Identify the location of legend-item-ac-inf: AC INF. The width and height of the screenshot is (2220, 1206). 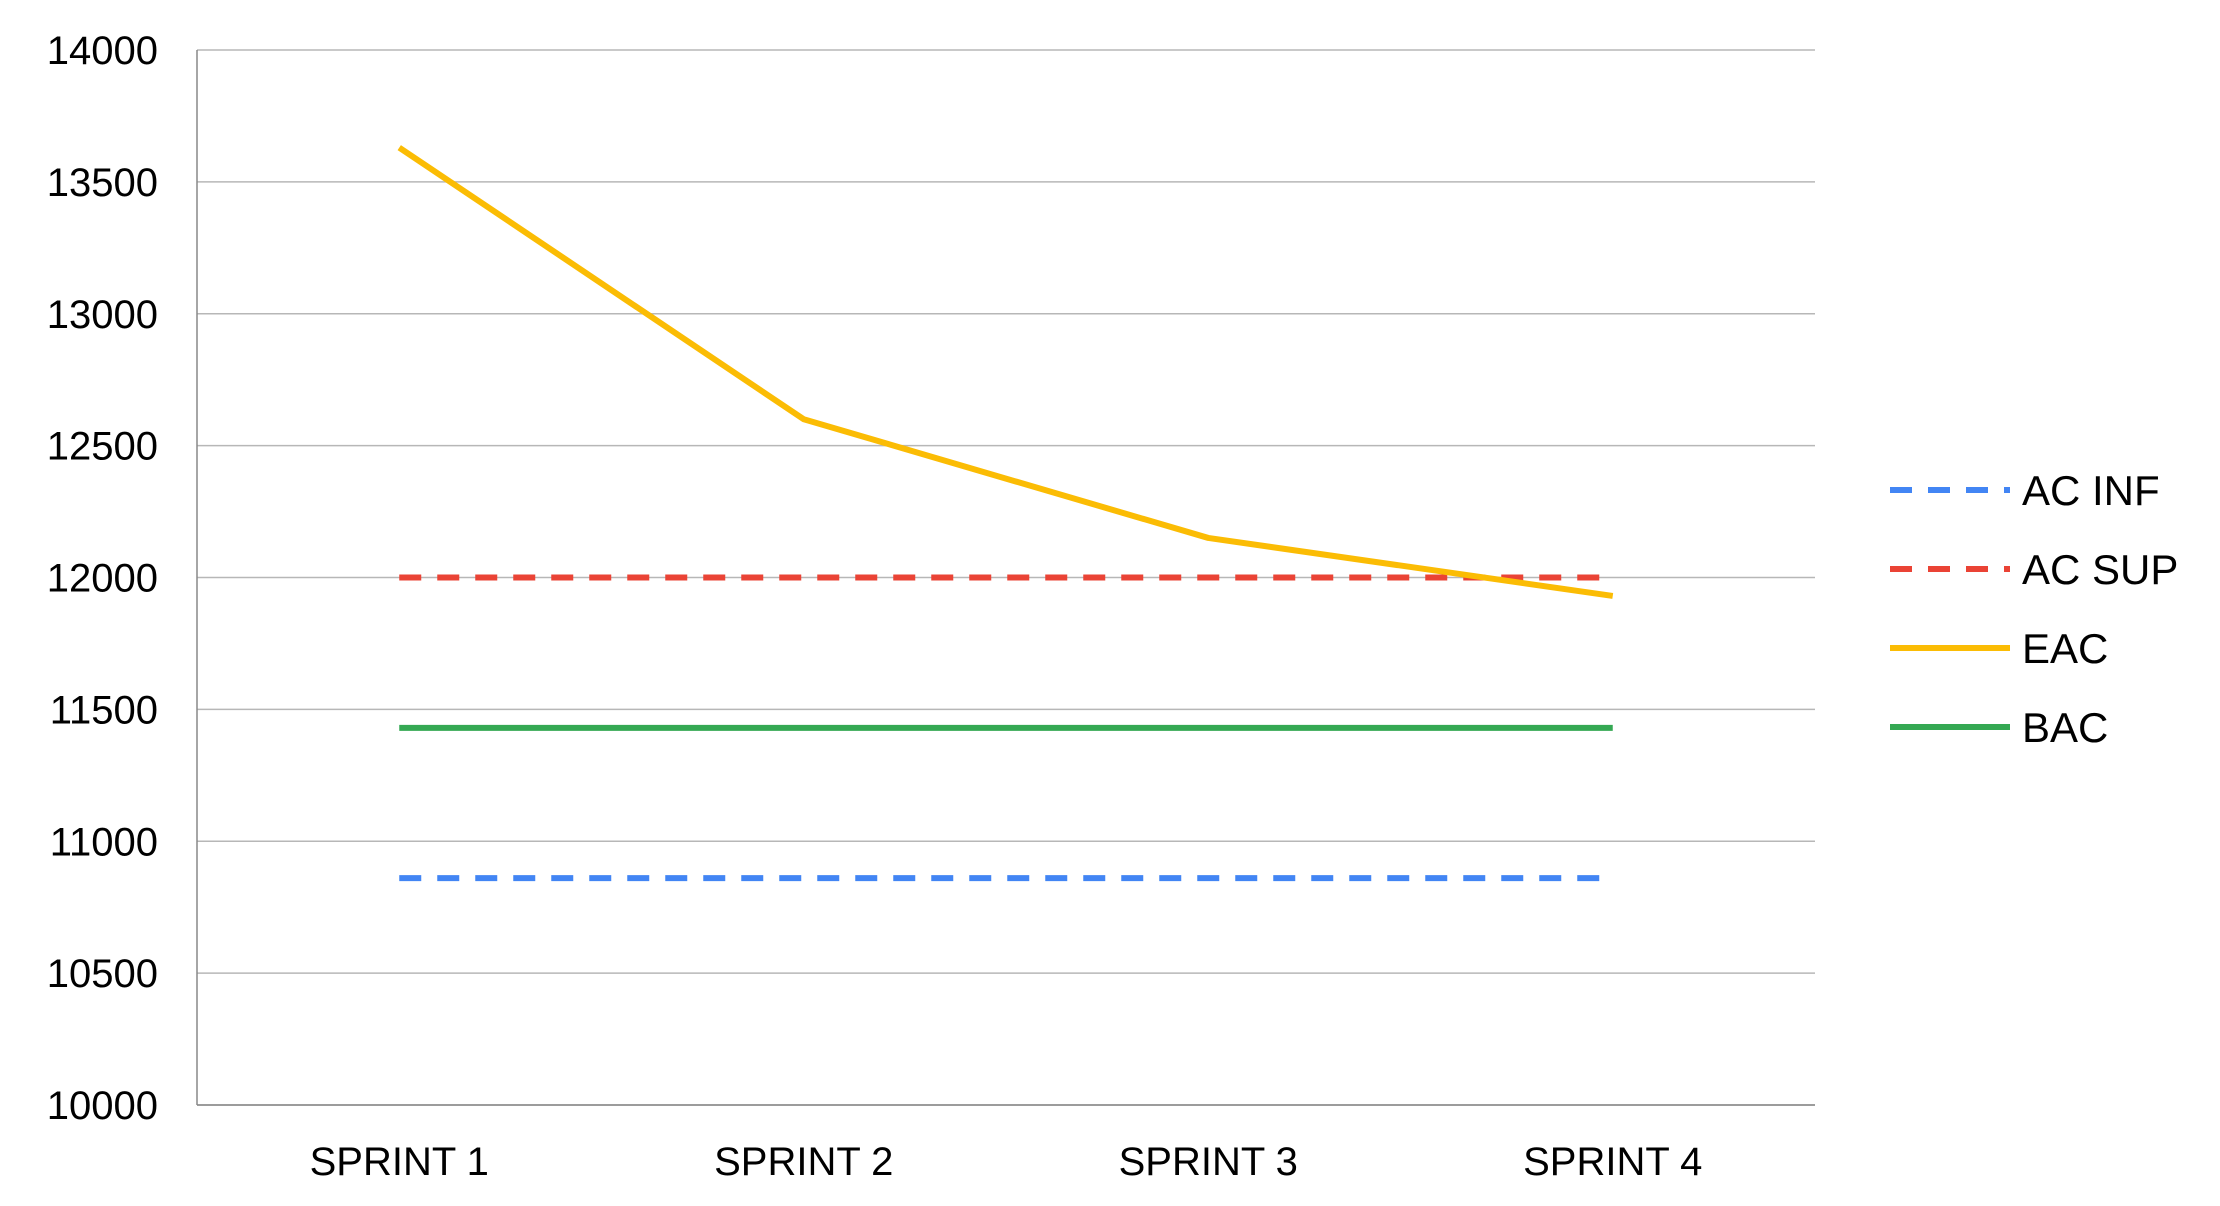
(2025, 490).